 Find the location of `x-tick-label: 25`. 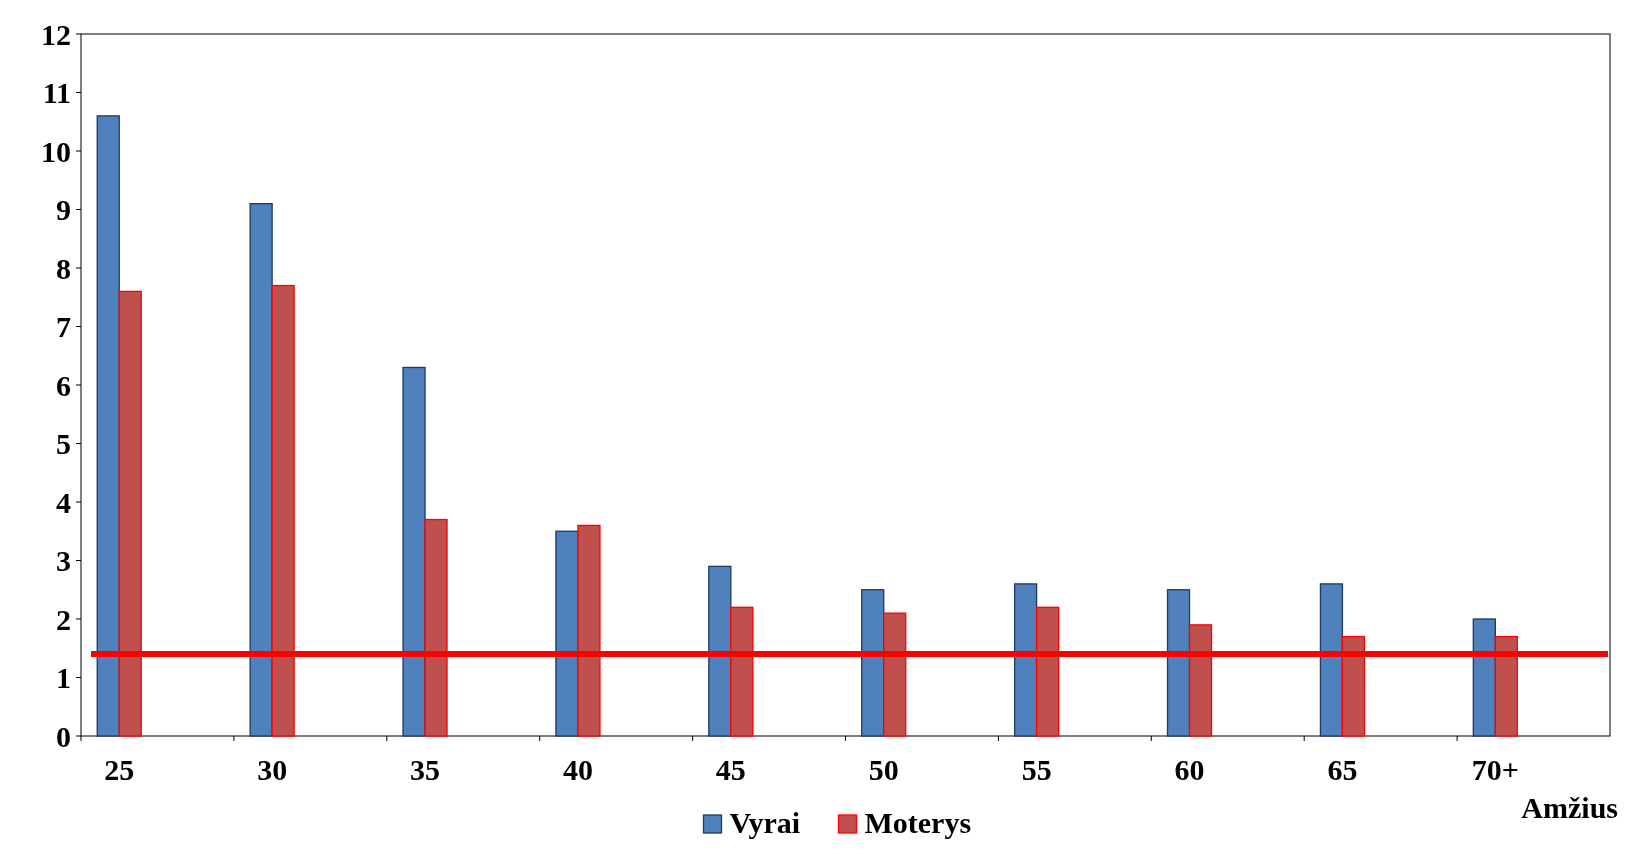

x-tick-label: 25 is located at coordinates (119, 769).